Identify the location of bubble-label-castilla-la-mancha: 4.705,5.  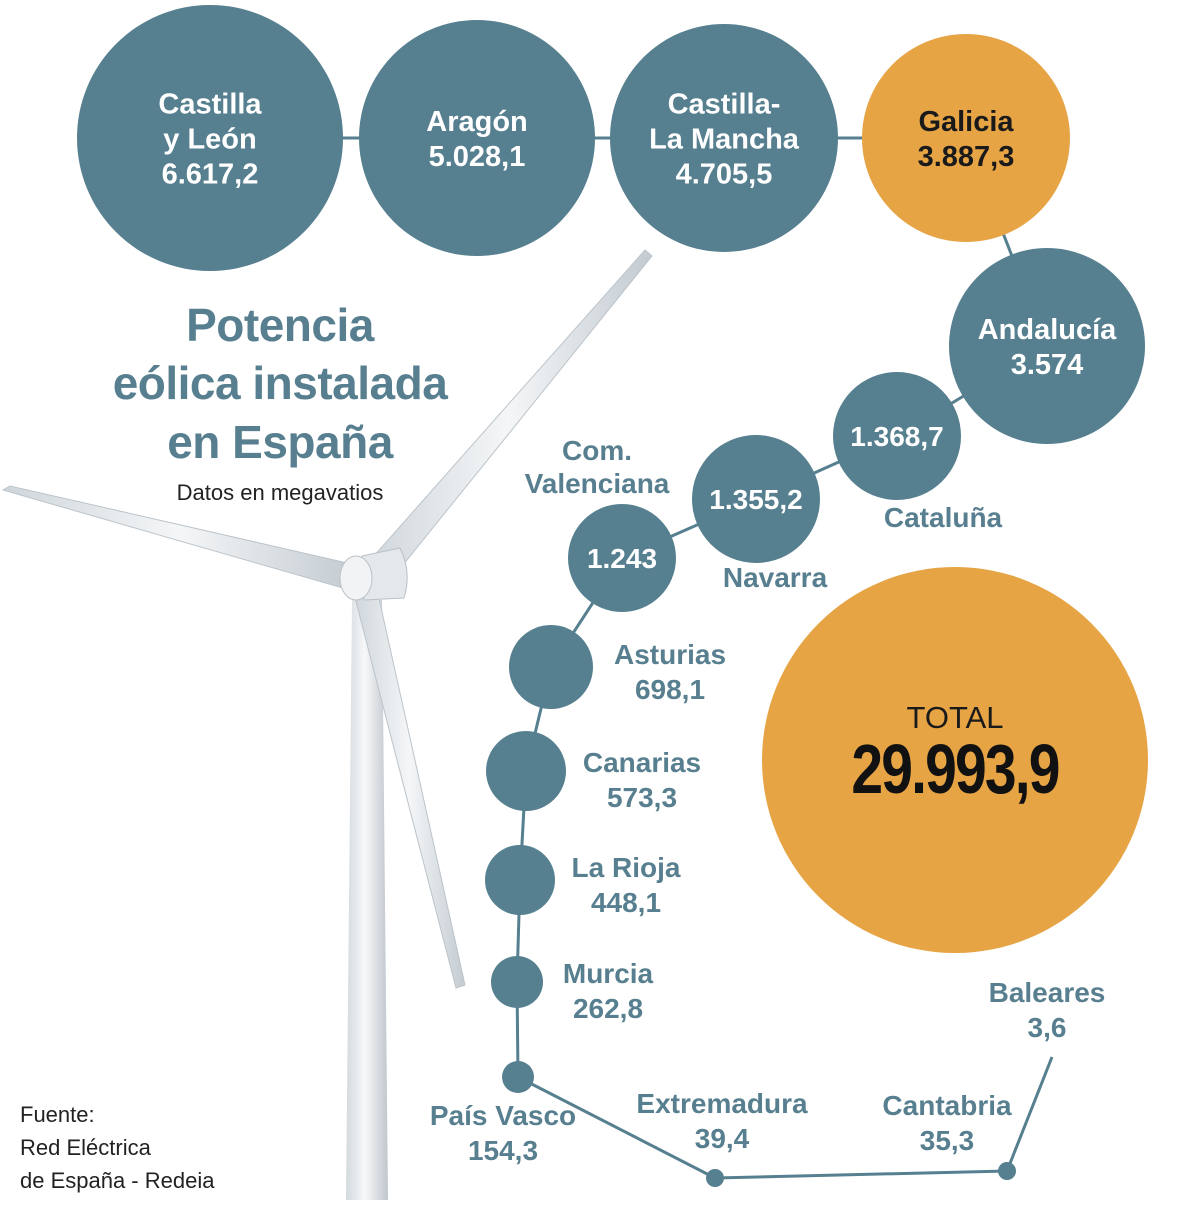
(724, 174).